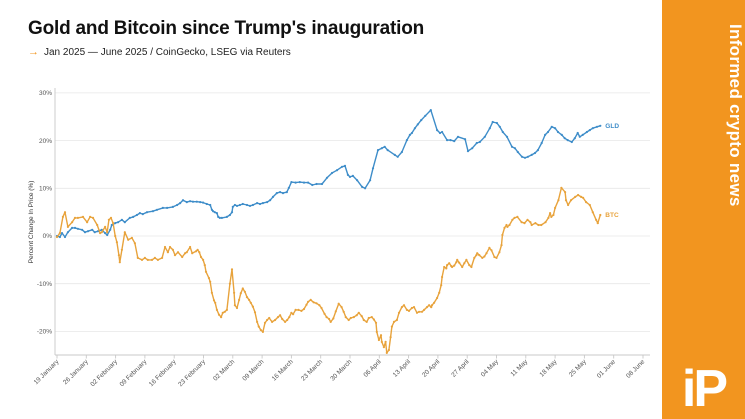 The image size is (745, 419). Describe the element at coordinates (431, 368) in the screenshot. I see `x-tick-label: 20 April` at that location.